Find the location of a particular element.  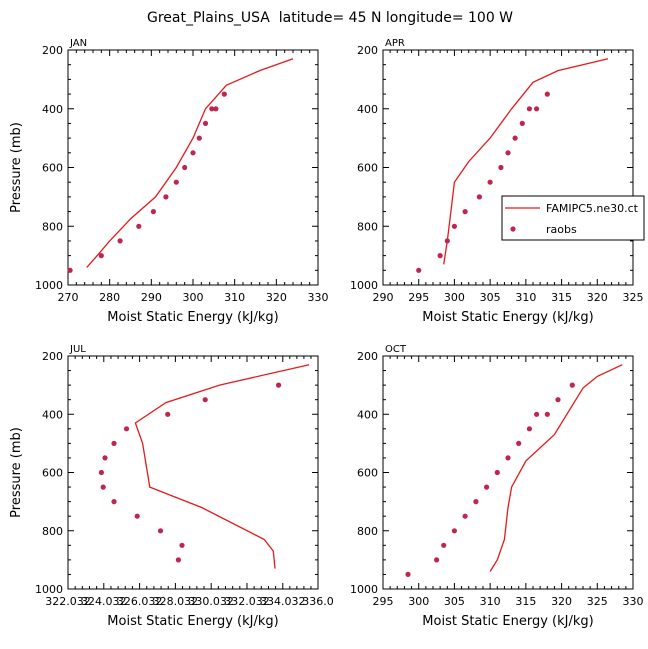

x-tick-label: 305 is located at coordinates (454, 601).